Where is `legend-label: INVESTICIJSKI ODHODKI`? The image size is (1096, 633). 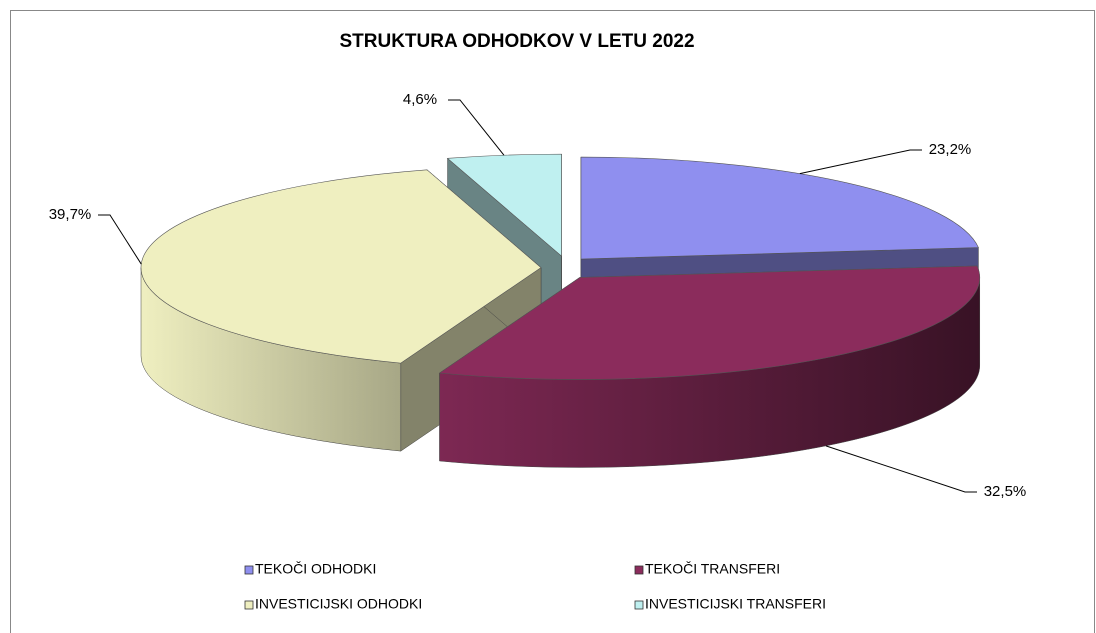
legend-label: INVESTICIJSKI ODHODKI is located at coordinates (338, 604).